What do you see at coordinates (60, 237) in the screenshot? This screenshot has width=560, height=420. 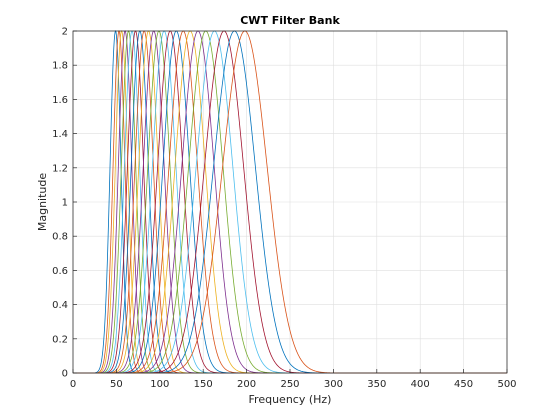 I see `y-tick-label: 0.8` at bounding box center [60, 237].